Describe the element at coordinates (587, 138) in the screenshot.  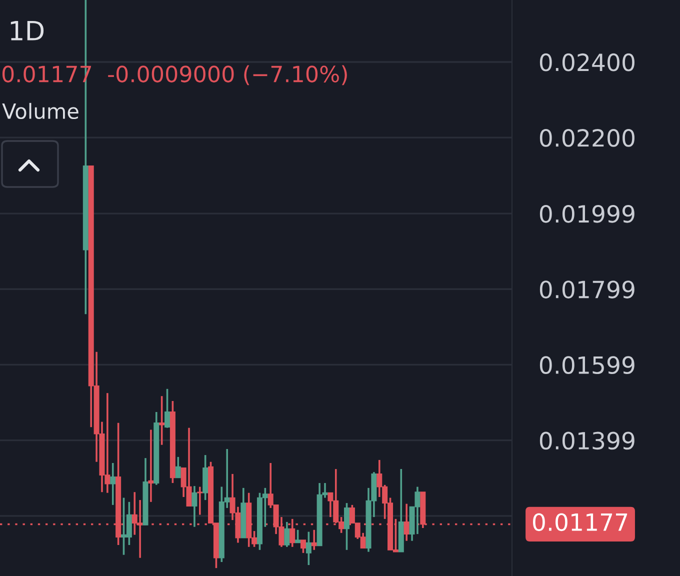
I see `y-tick-label: 0.02200` at that location.